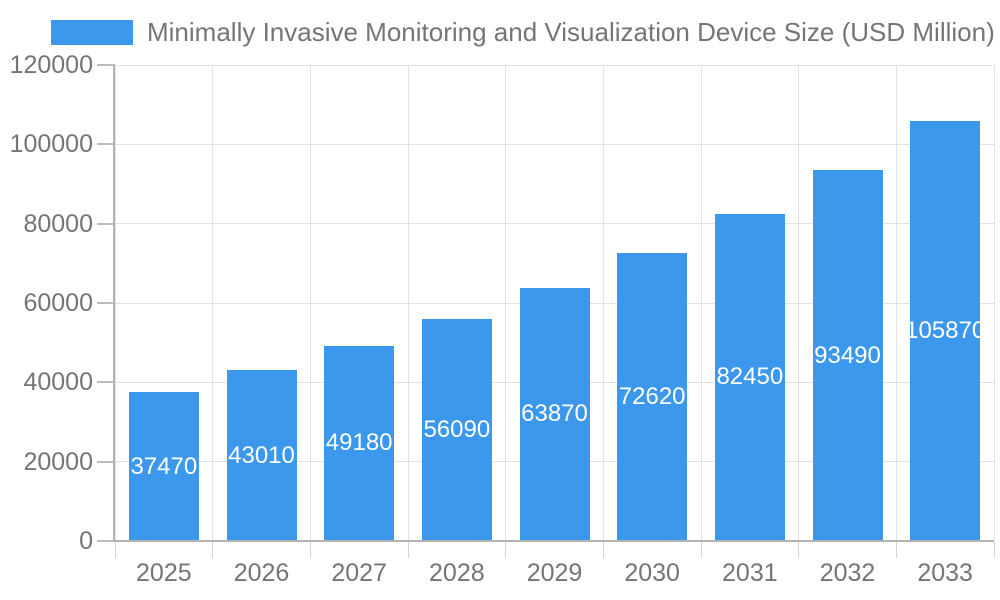 This screenshot has width=1000, height=600. Describe the element at coordinates (51, 144) in the screenshot. I see `y-axis-label: 100000` at that location.